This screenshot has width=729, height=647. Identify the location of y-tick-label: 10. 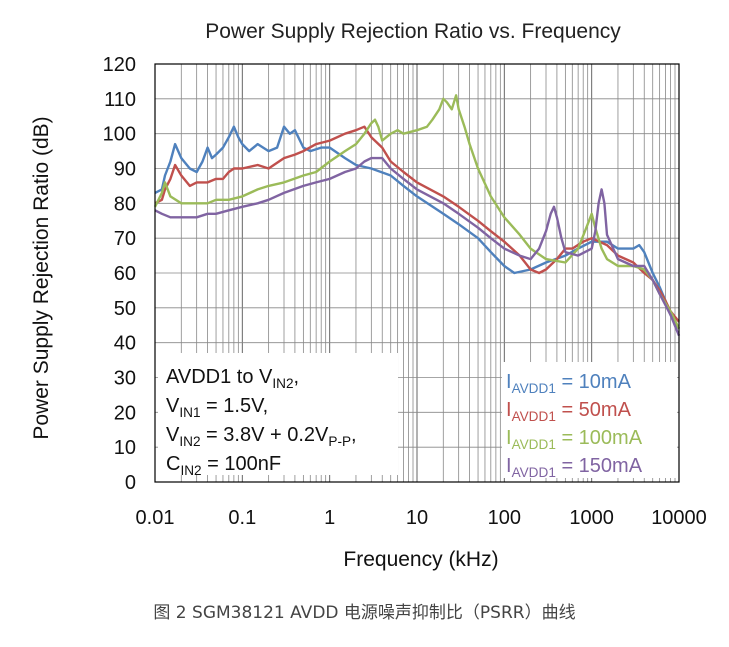
(125, 448).